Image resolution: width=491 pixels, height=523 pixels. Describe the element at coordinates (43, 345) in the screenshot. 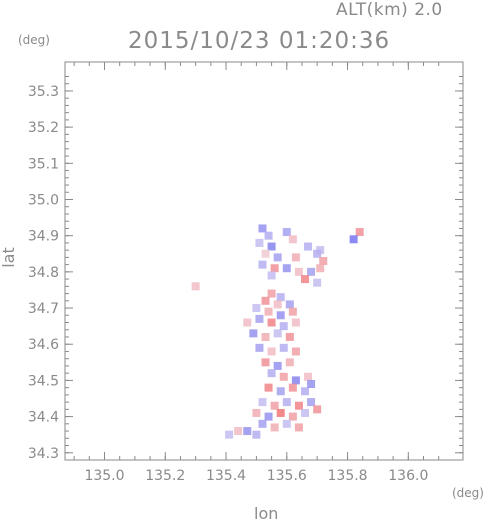

I see `y-tick-label: 34.6` at that location.